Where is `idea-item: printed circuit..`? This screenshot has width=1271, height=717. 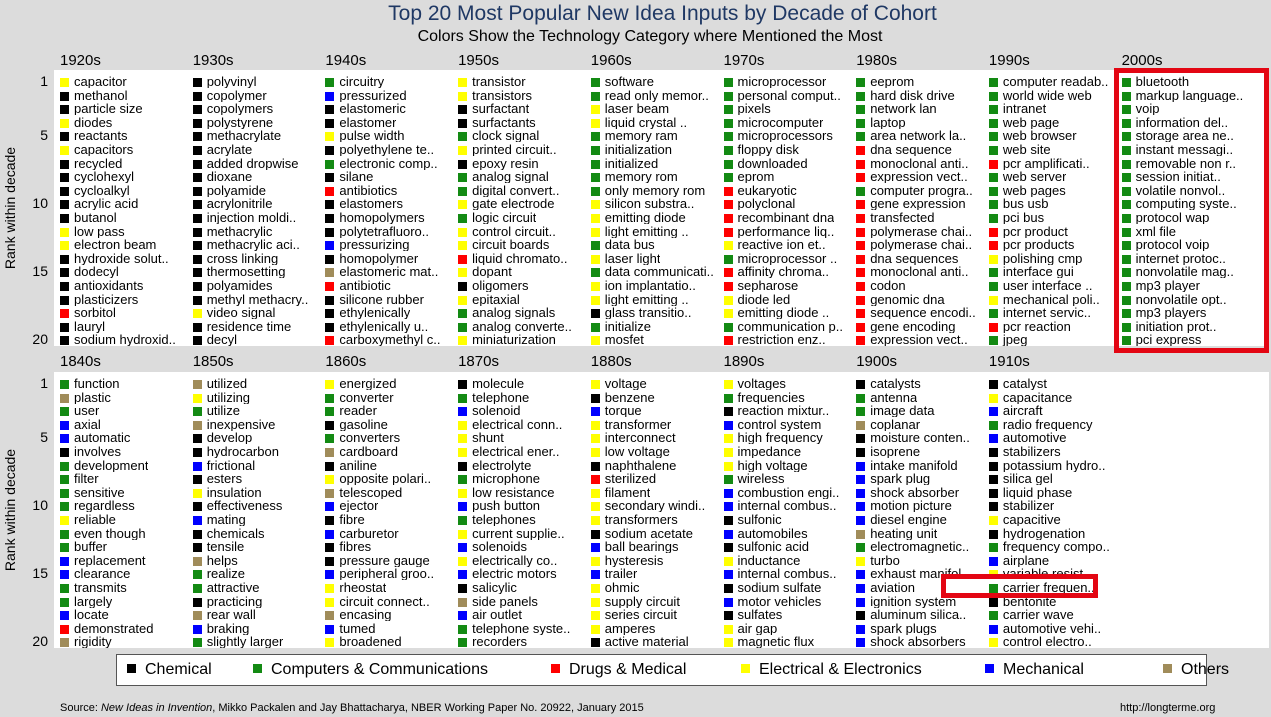 idea-item: printed circuit.. is located at coordinates (507, 149).